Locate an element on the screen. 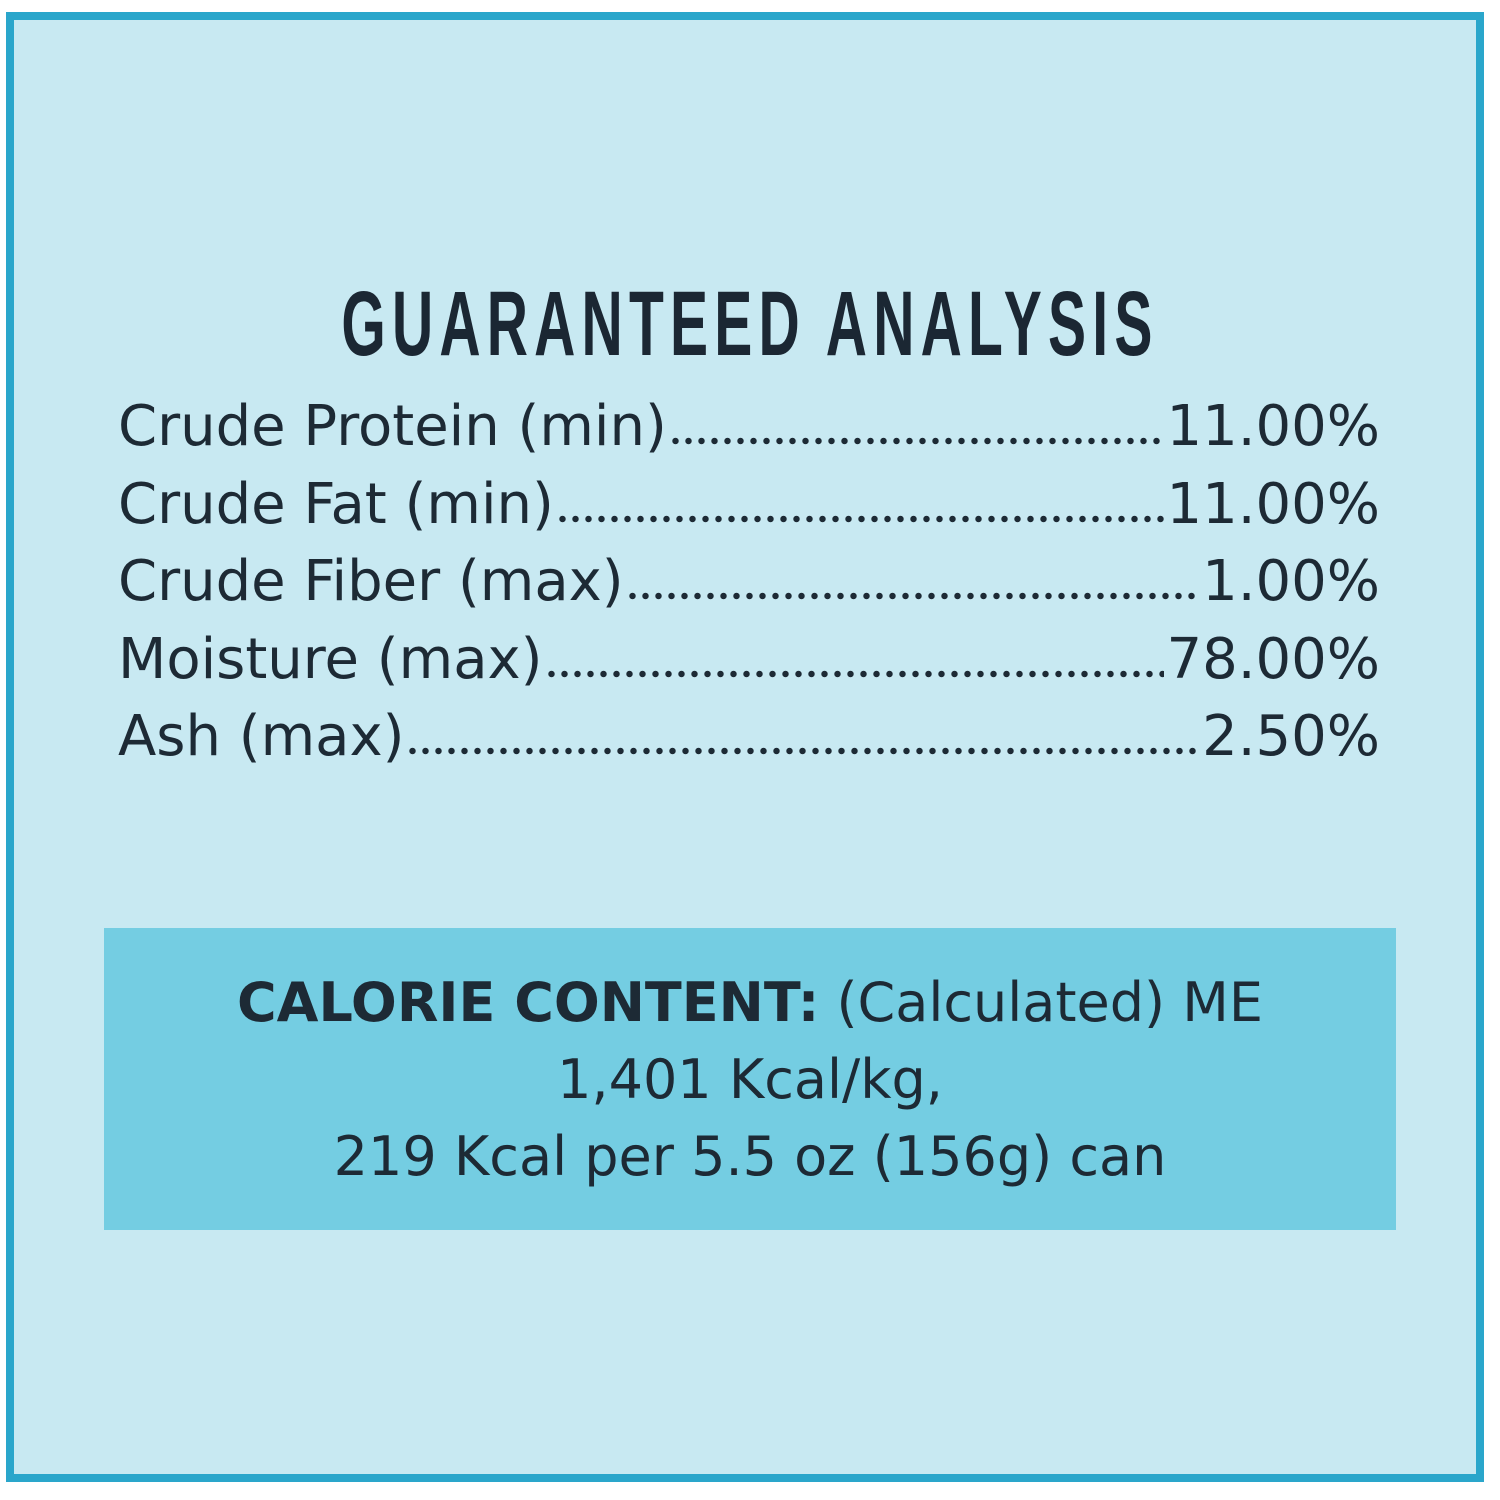  nutrient-value: 2.50% is located at coordinates (1291, 736).